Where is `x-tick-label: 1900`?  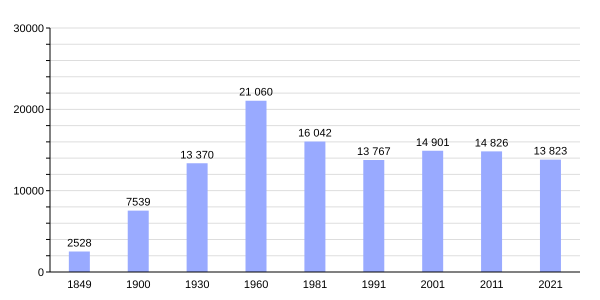 x-tick-label: 1900 is located at coordinates (138, 284).